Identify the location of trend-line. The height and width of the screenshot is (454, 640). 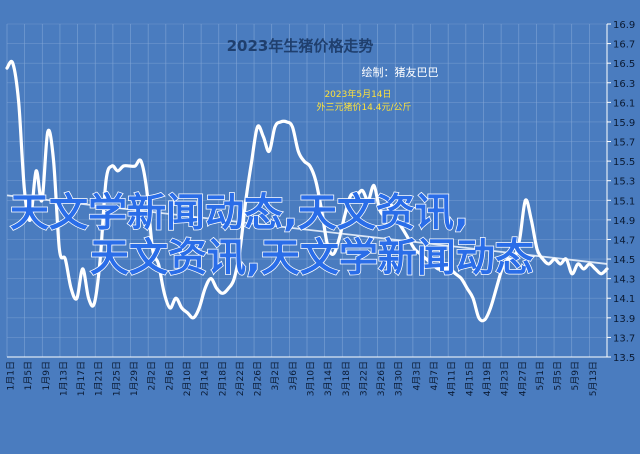
(307, 229).